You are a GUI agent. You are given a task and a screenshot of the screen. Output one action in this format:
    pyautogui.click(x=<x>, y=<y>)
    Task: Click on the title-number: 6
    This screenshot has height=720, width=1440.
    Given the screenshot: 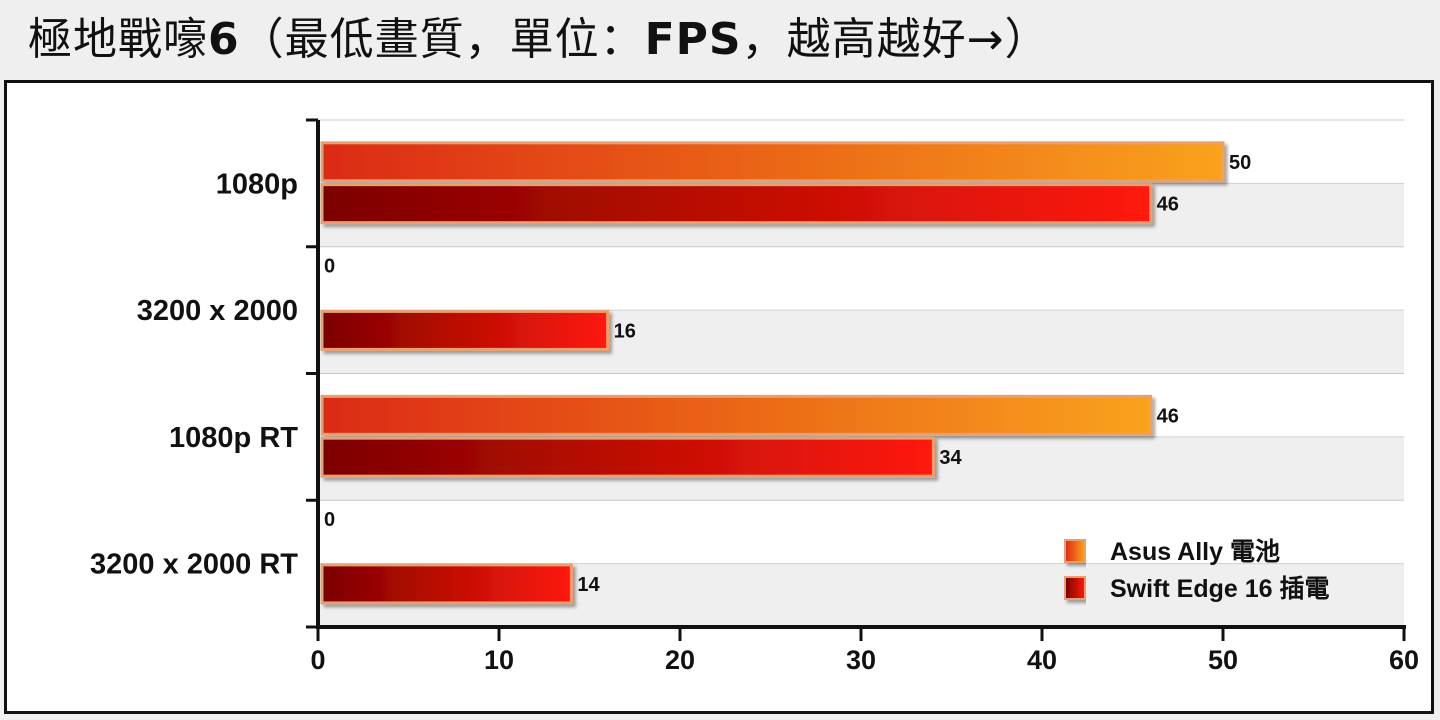 What is the action you would take?
    pyautogui.click(x=224, y=39)
    